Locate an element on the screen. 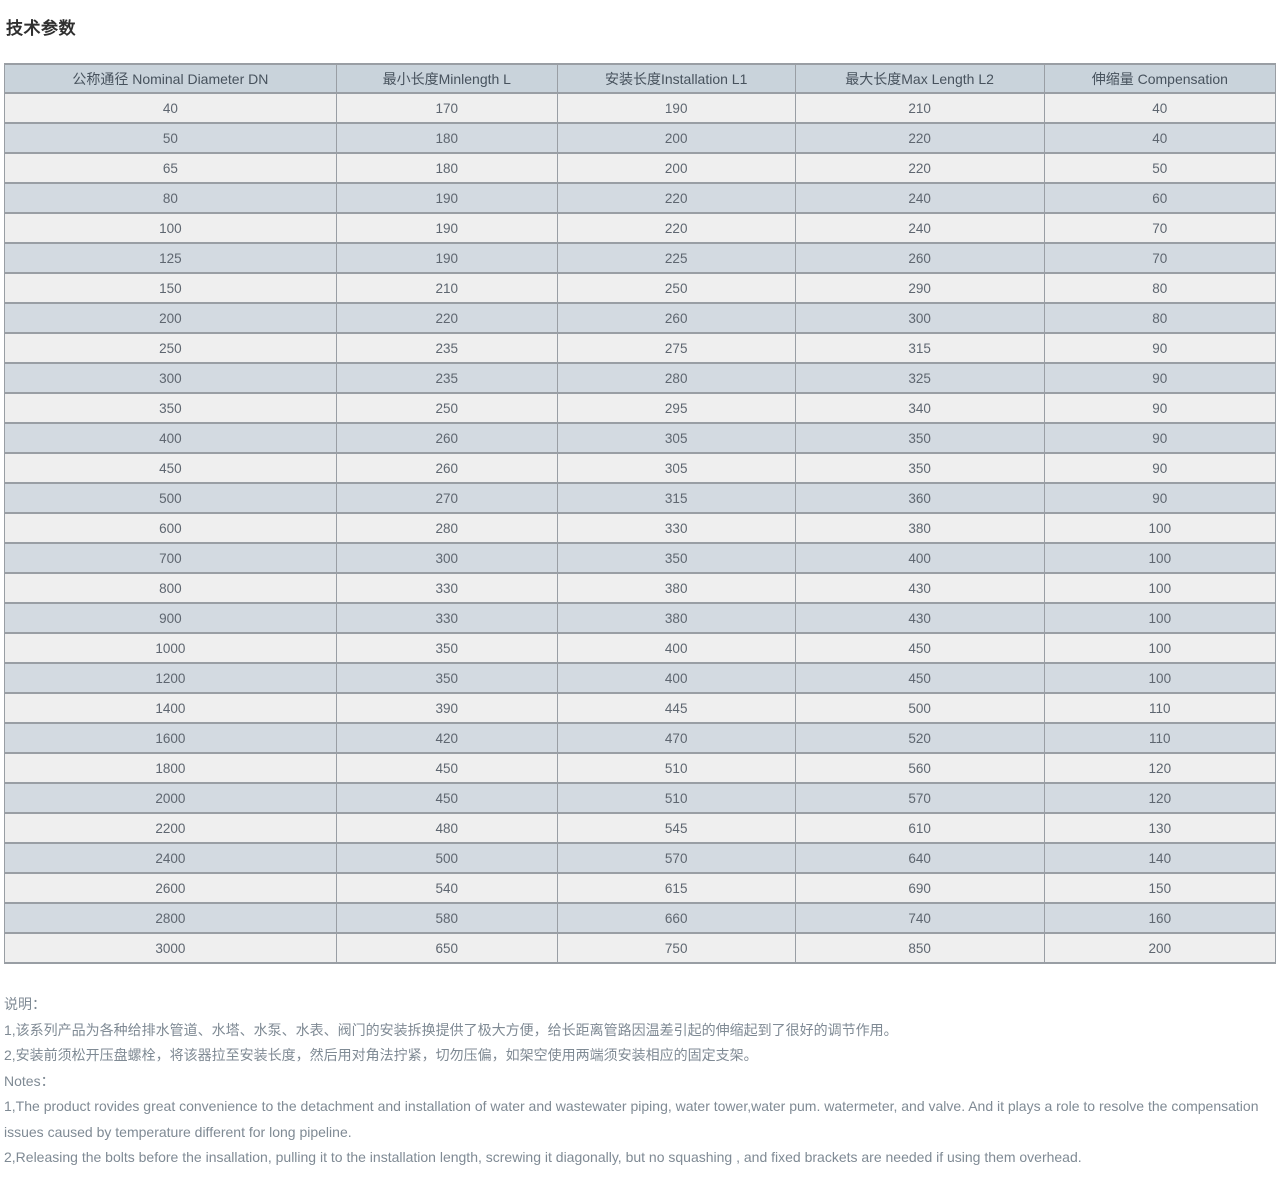 The height and width of the screenshot is (1203, 1280). table-cell: 610 is located at coordinates (919, 828).